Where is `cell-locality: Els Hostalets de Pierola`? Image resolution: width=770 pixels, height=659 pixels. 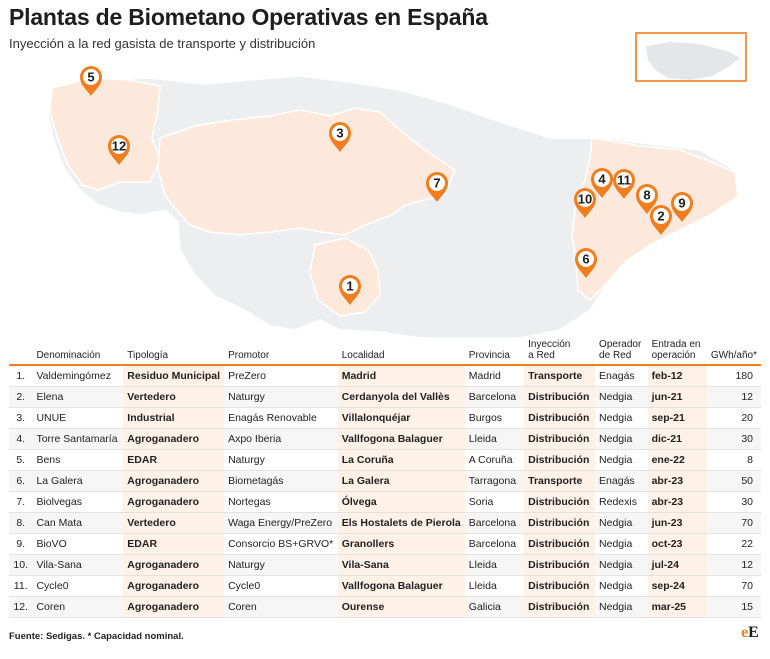
cell-locality: Els Hostalets de Pierola is located at coordinates (401, 523).